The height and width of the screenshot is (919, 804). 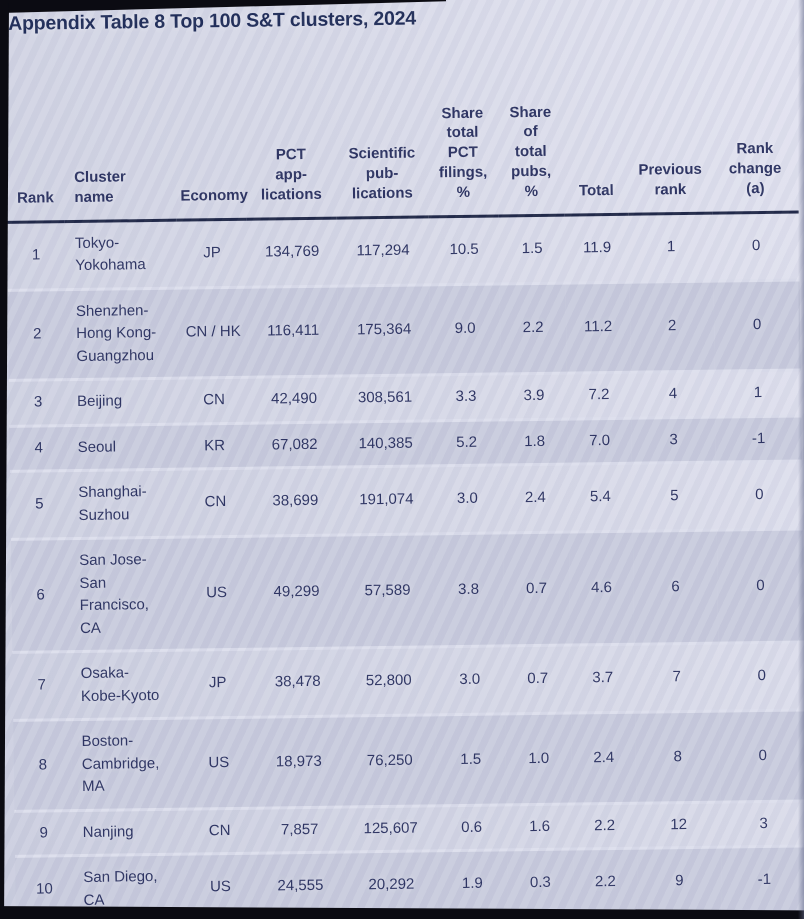 What do you see at coordinates (215, 445) in the screenshot?
I see `economy-cell: KR` at bounding box center [215, 445].